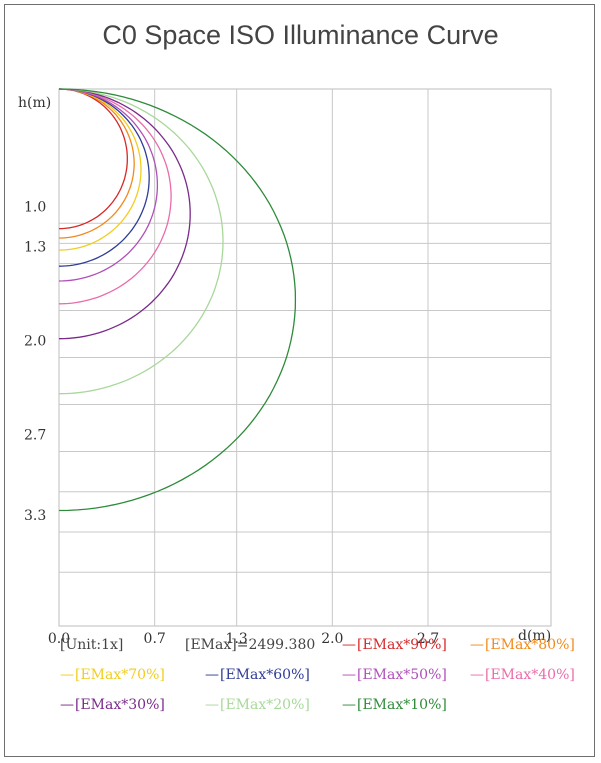 This screenshot has height=763, width=601. I want to click on y-tick-label: 2.0, so click(35, 342).